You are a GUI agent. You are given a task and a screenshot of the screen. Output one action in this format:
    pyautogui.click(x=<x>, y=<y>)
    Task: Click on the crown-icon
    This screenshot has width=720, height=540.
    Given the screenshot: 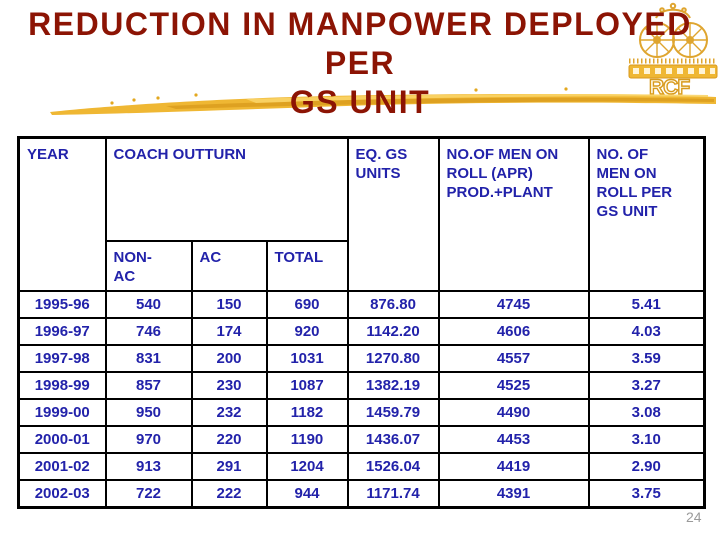 What is the action you would take?
    pyautogui.click(x=673, y=10)
    